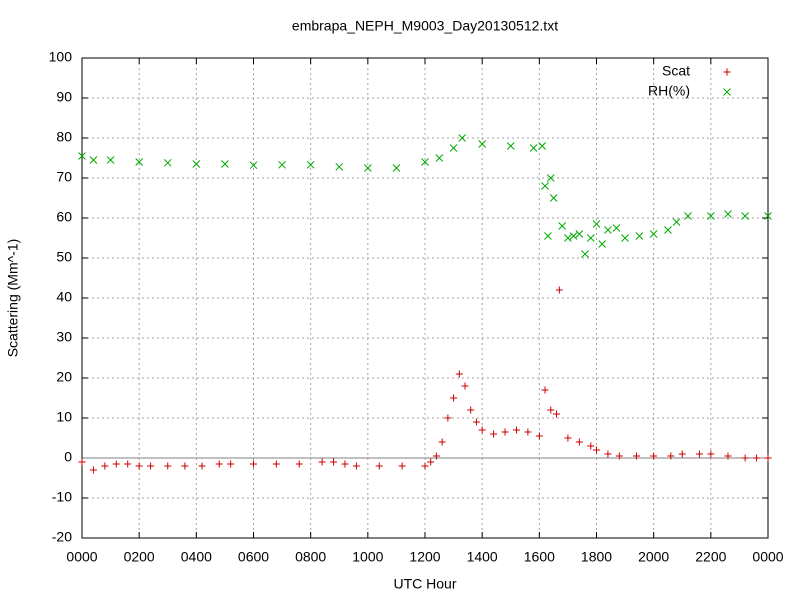 The width and height of the screenshot is (800, 605). Describe the element at coordinates (367, 557) in the screenshot. I see `x-tick-label: 1000` at that location.